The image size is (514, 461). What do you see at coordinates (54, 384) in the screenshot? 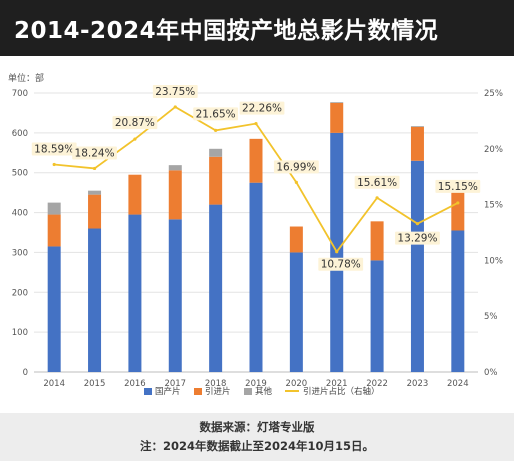
I see `x-tick-label: 2014` at bounding box center [54, 384].